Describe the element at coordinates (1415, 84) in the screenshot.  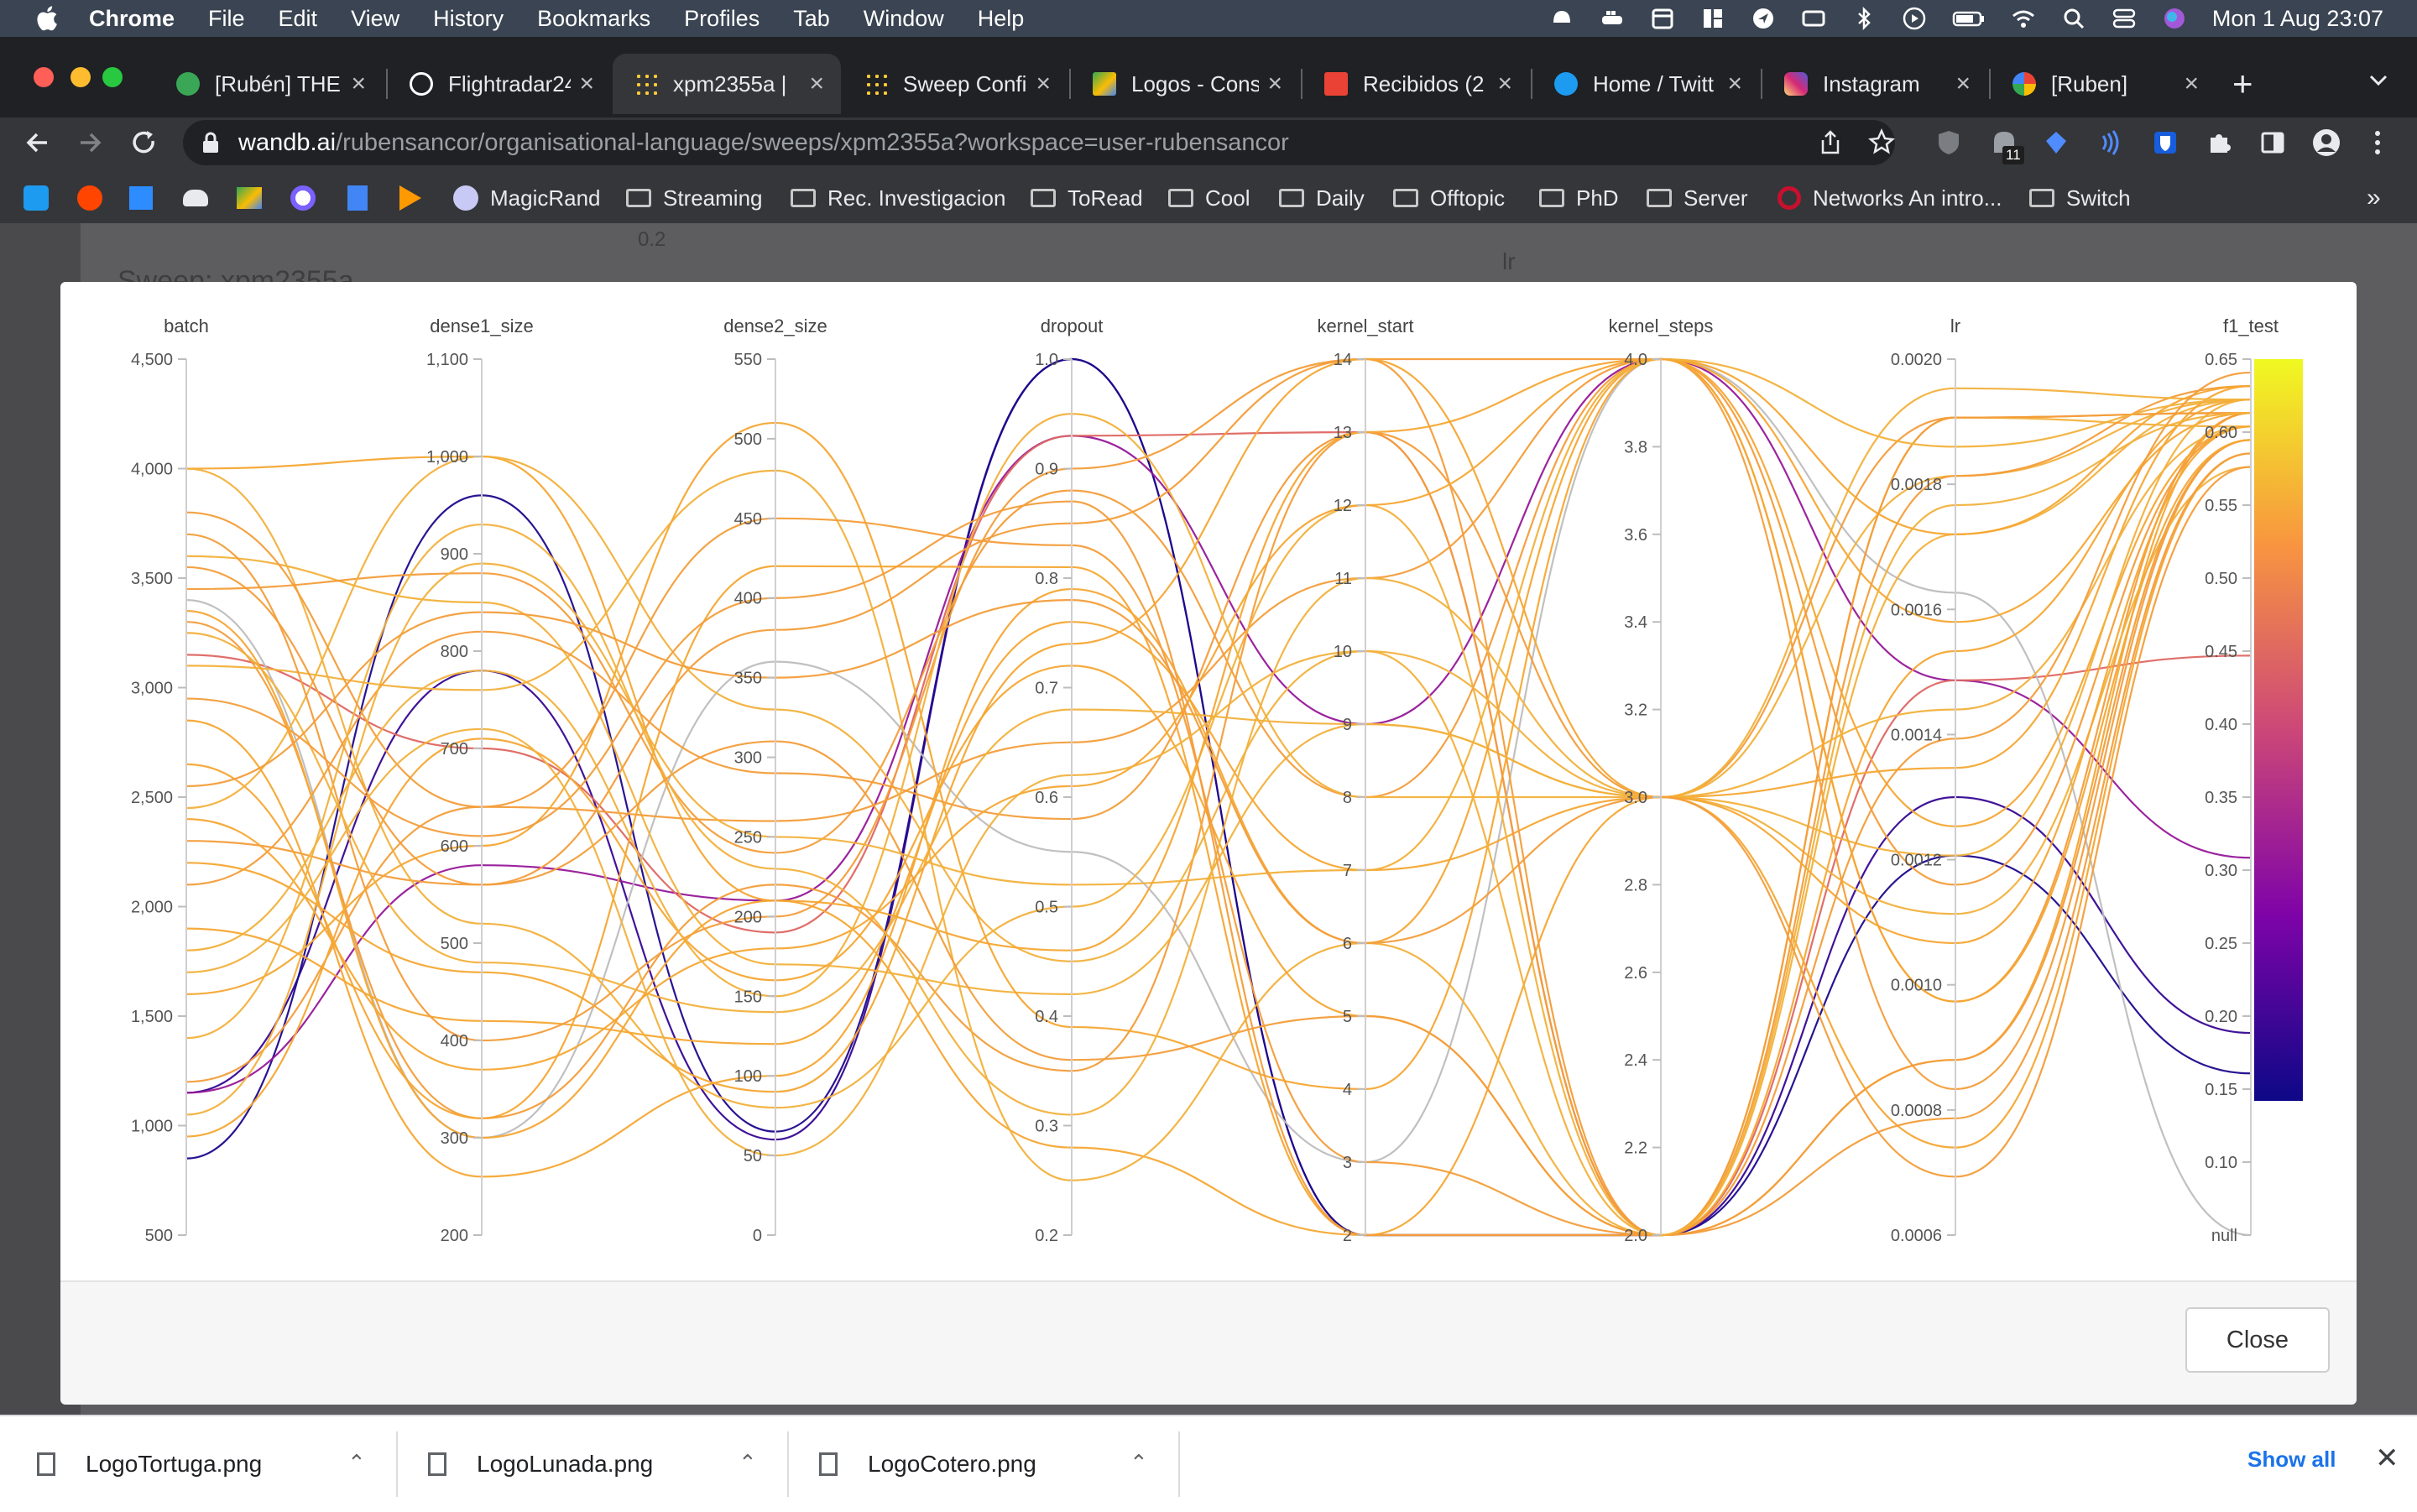
I see `tab-gmail: Recibidos (2 ×` at that location.